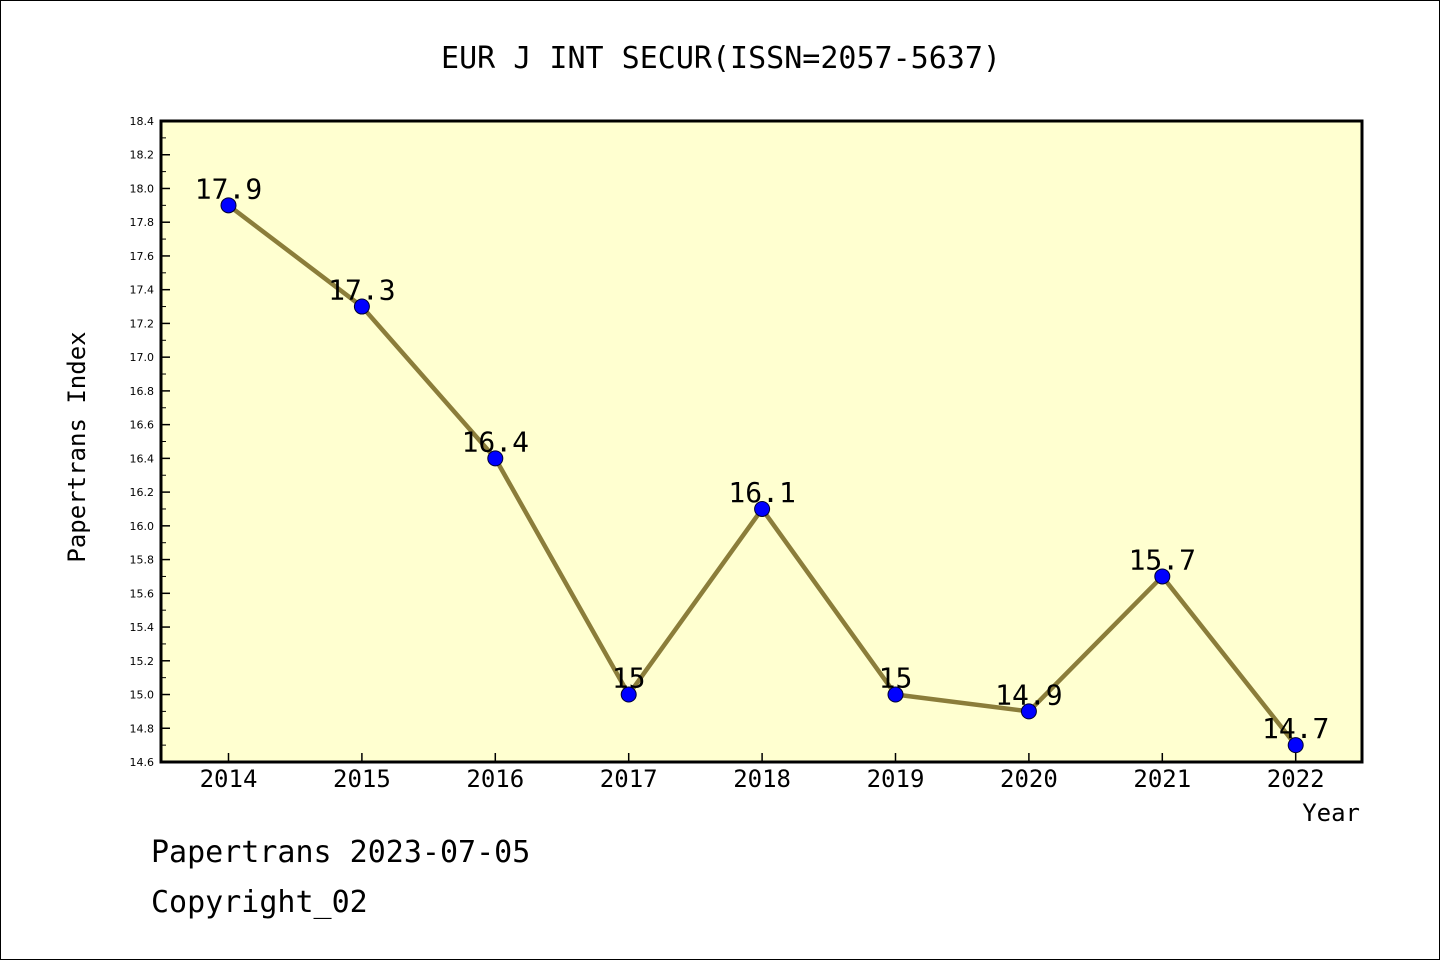  Describe the element at coordinates (1295, 728) in the screenshot. I see `data-label: 14.7` at that location.